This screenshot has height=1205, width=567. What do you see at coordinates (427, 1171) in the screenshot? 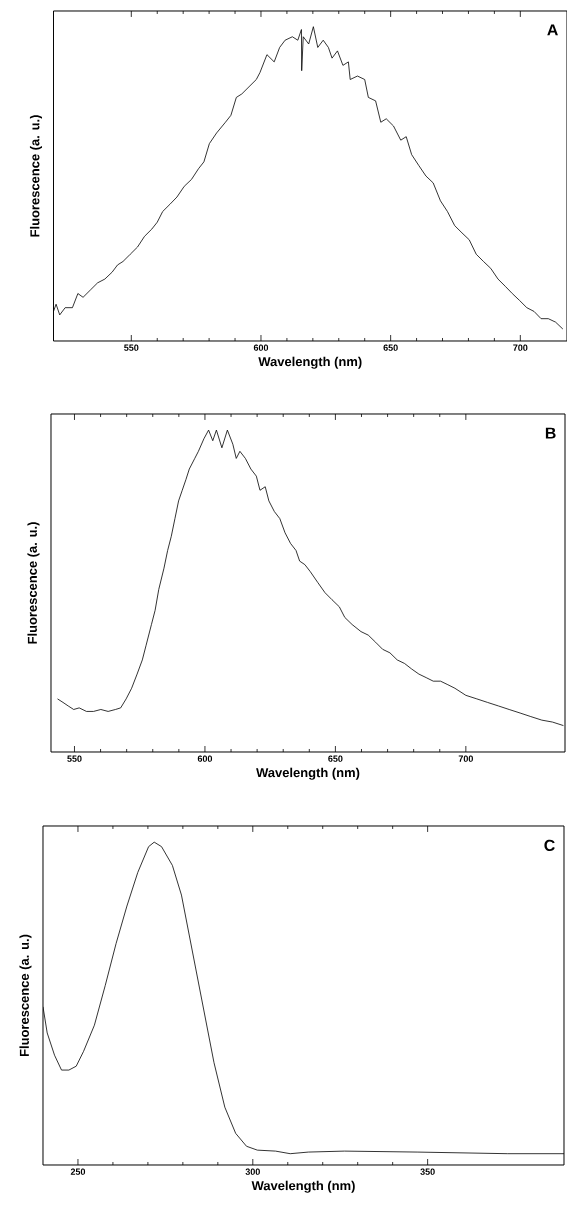
I see `x-tick-label: 350` at bounding box center [427, 1171].